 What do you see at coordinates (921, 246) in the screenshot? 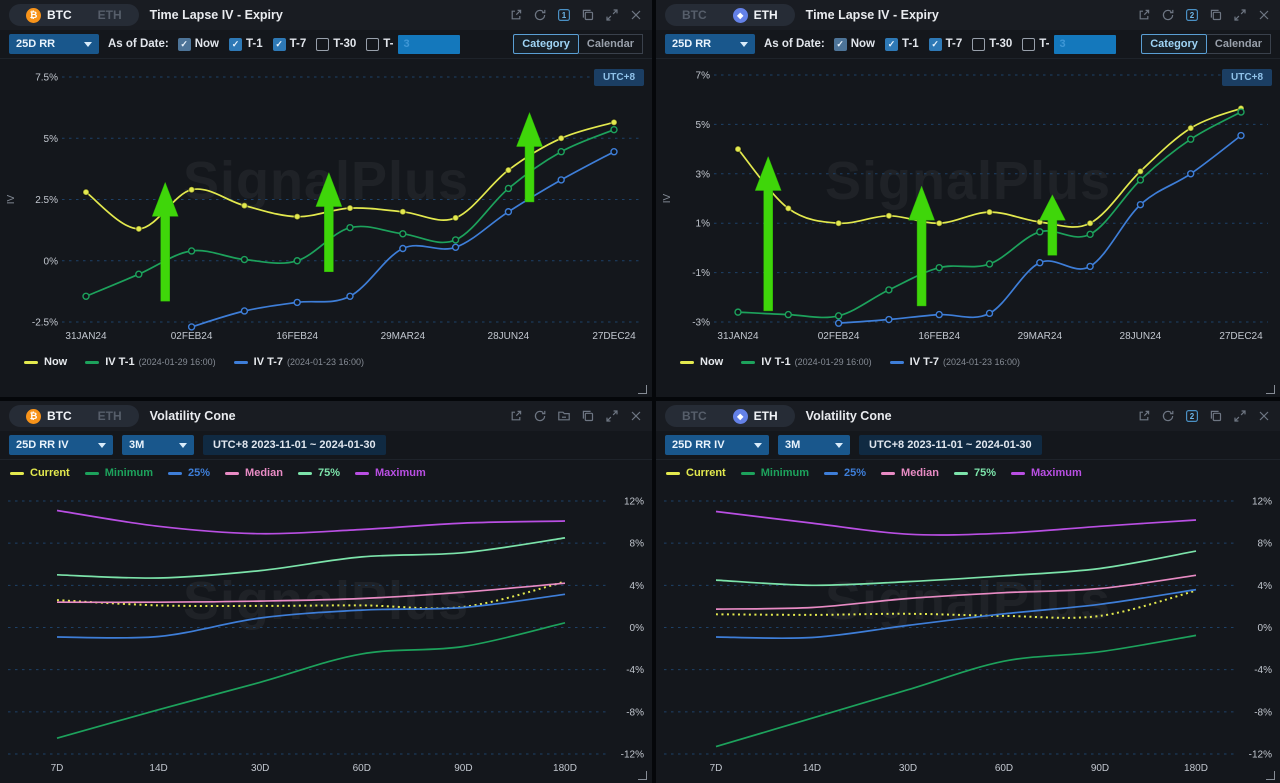
I see `up-arrow-icon` at bounding box center [921, 246].